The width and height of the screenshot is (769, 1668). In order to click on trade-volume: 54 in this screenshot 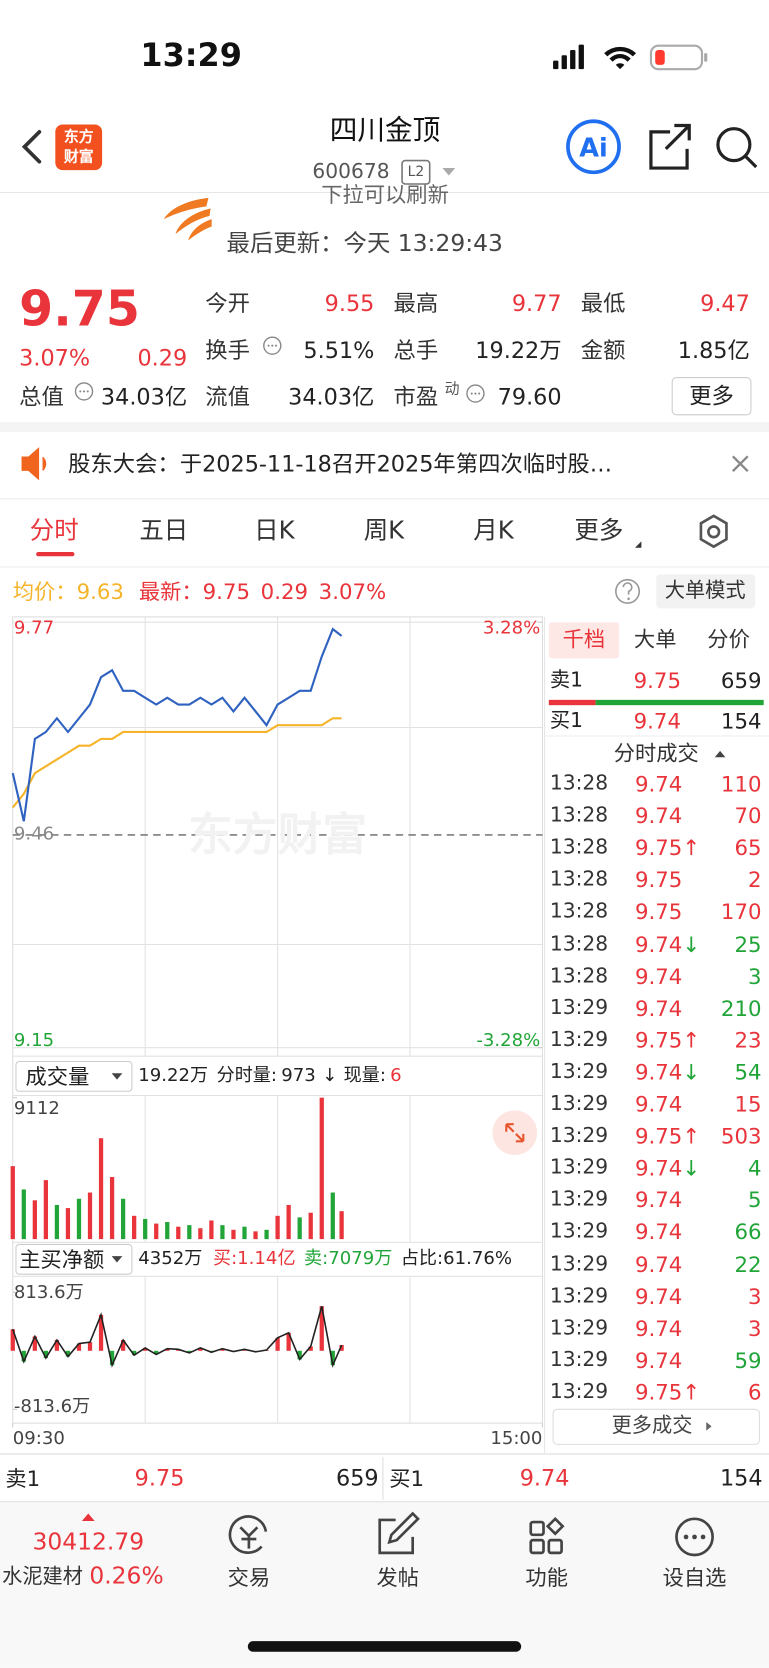, I will do `click(748, 1072)`.